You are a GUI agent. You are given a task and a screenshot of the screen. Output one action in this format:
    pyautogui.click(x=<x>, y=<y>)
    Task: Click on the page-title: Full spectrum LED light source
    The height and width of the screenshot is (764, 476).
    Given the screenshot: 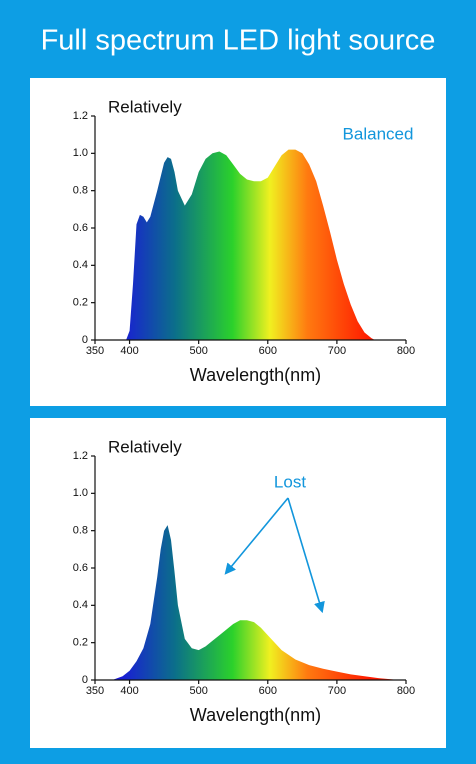 What is the action you would take?
    pyautogui.click(x=238, y=41)
    